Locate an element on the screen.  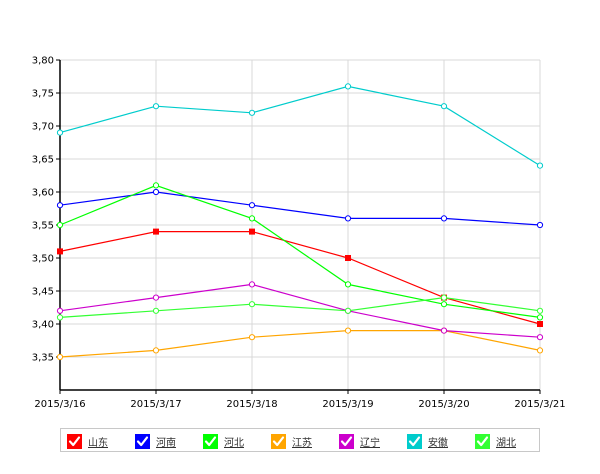
legend-label: 山东 is located at coordinates (98, 443).